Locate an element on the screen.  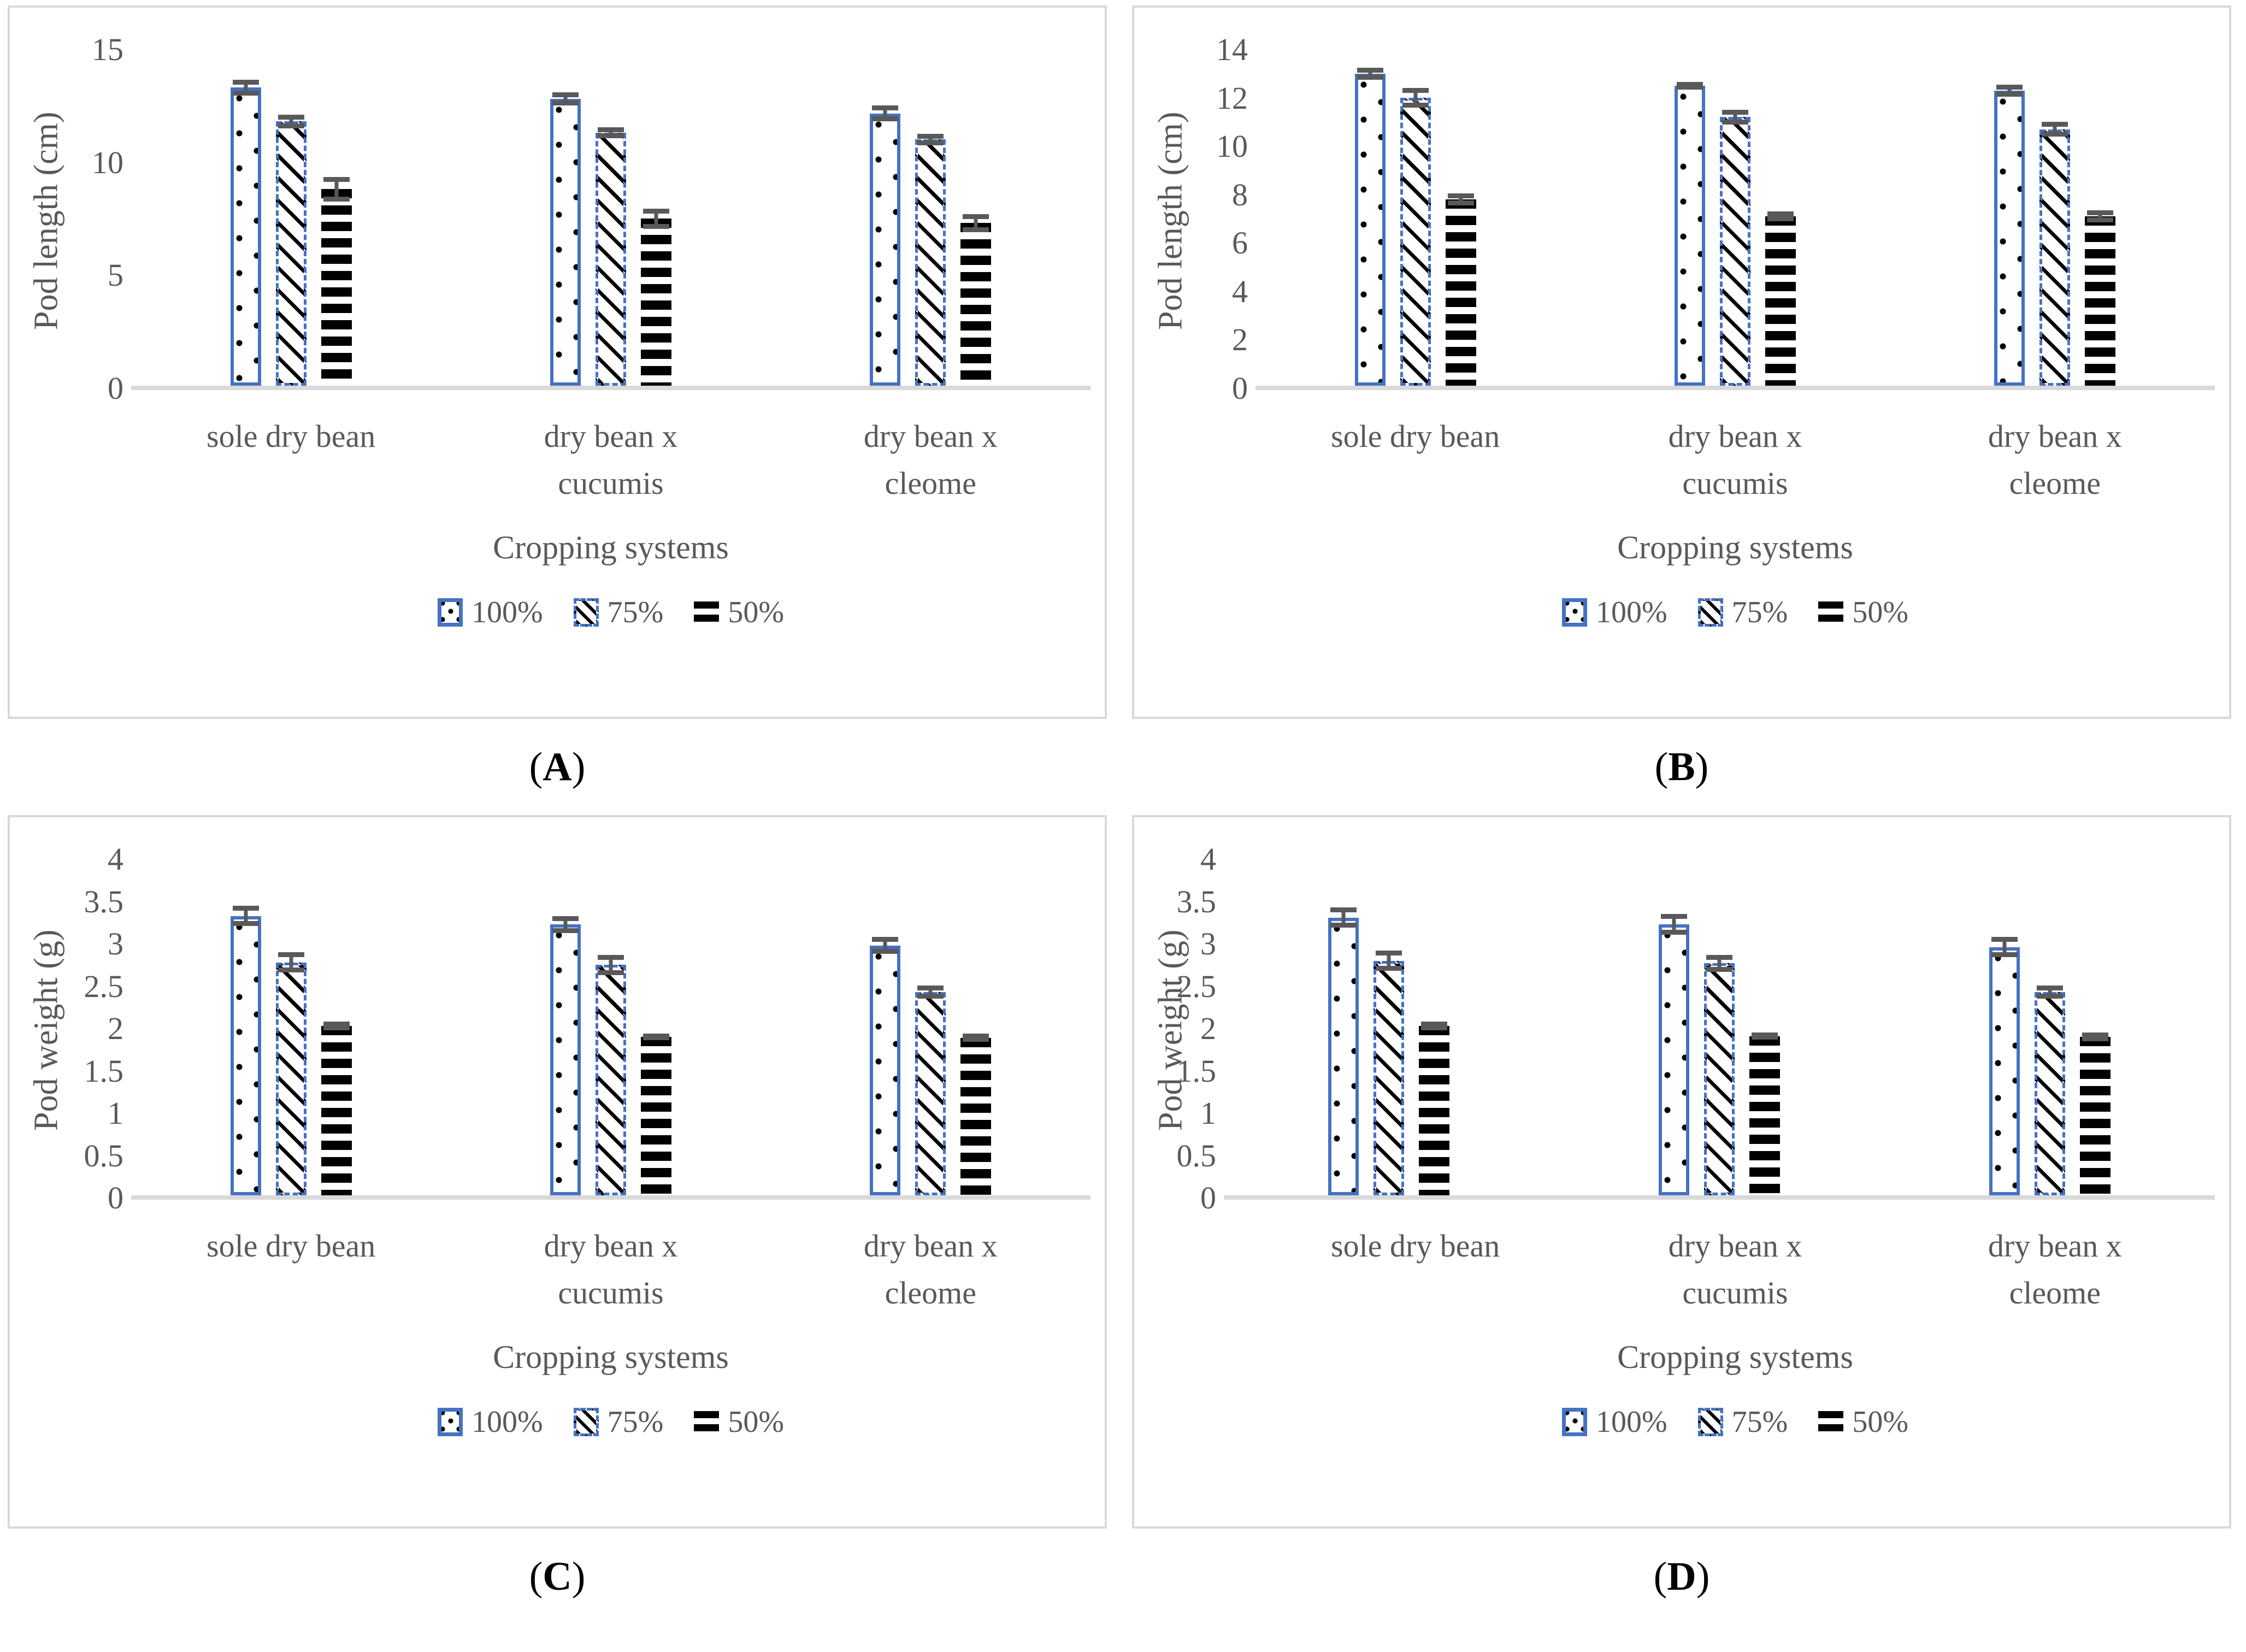
bar-50%-dry-bean-x-cleome is located at coordinates (976, 1114).